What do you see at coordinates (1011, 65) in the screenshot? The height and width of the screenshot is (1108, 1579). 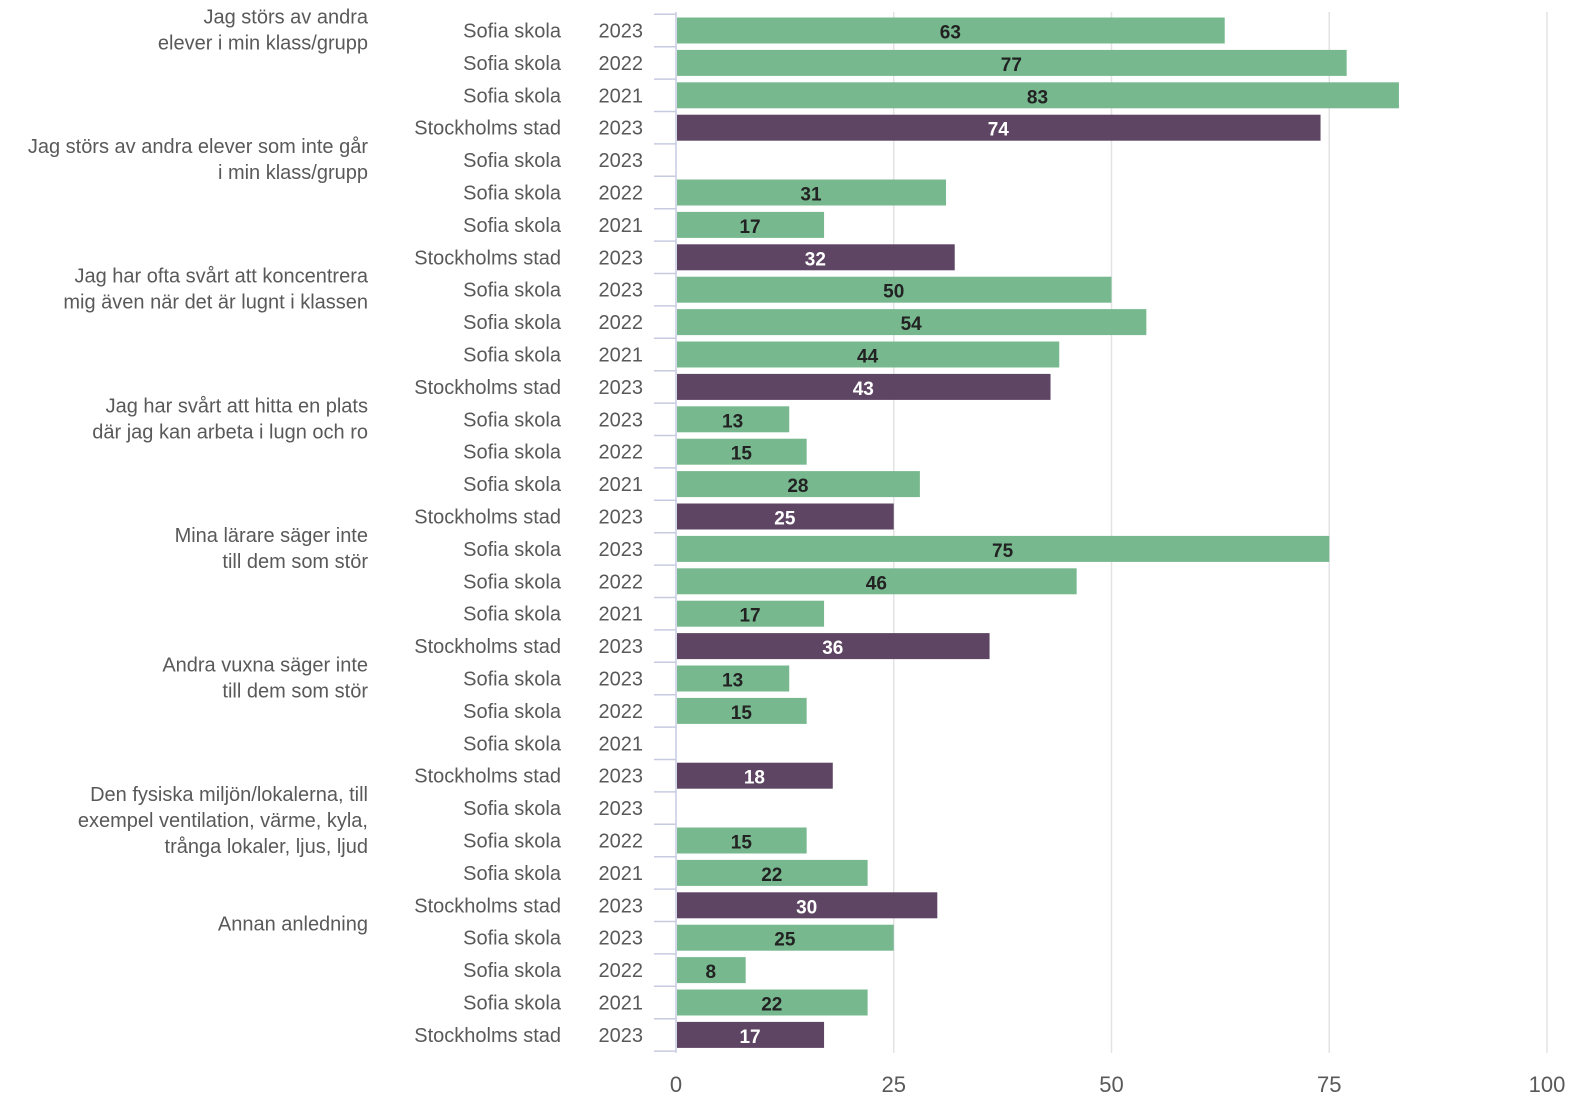 I see `bar-value-label: 77` at bounding box center [1011, 65].